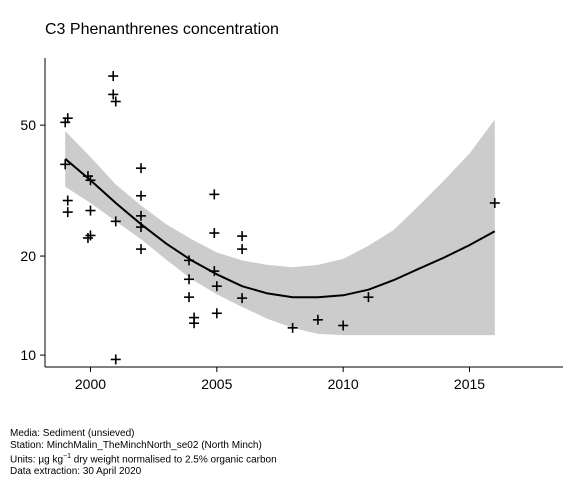 The width and height of the screenshot is (580, 480). I want to click on units-exponent: −1, so click(67, 456).